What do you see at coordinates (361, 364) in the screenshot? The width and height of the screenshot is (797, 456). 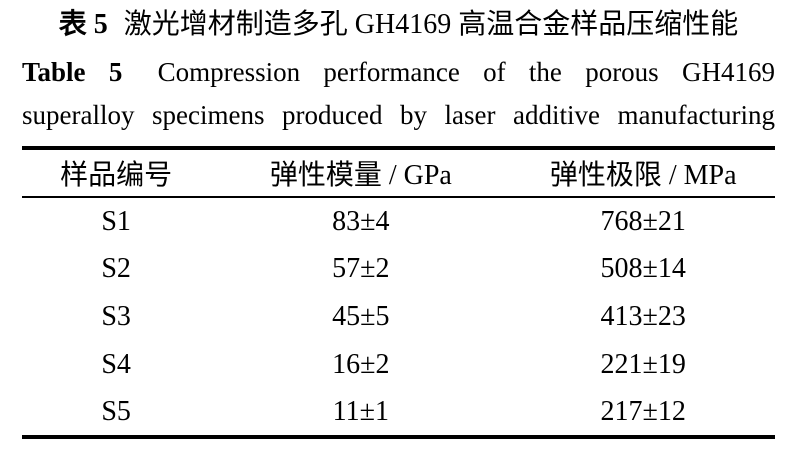 I see `cell-elastic-modulus: 16±2` at bounding box center [361, 364].